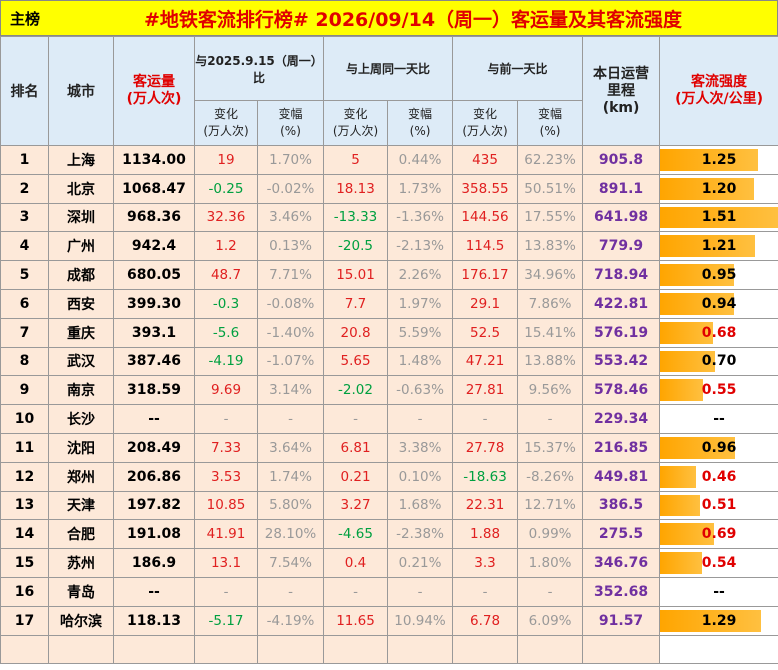 The height and width of the screenshot is (670, 778). Describe the element at coordinates (420, 303) in the screenshot. I see `cell: 1.97%` at that location.